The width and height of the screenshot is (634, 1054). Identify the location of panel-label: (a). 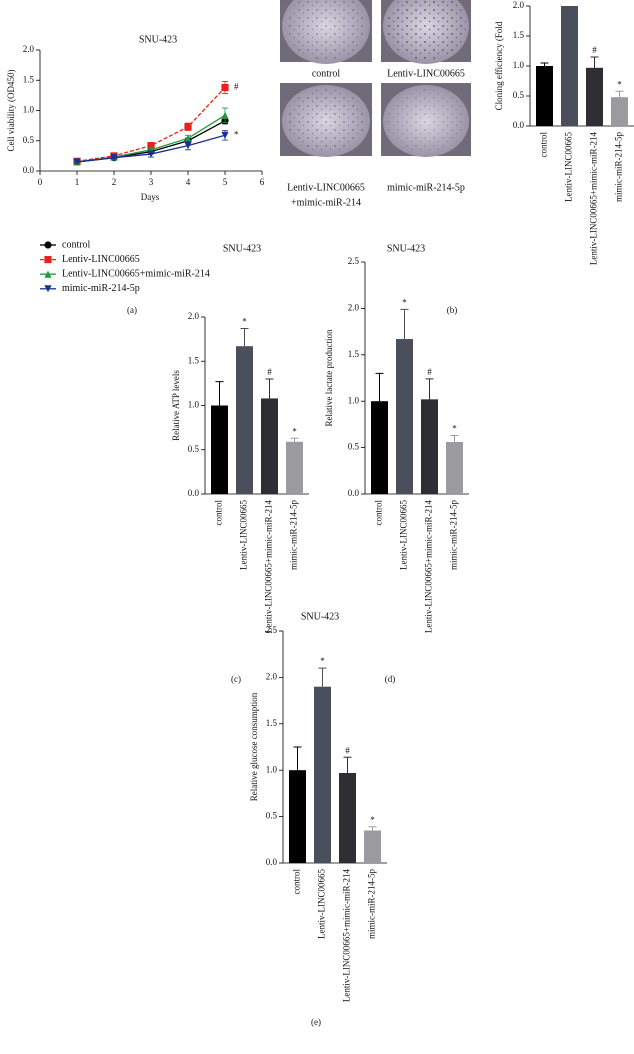
(132, 310).